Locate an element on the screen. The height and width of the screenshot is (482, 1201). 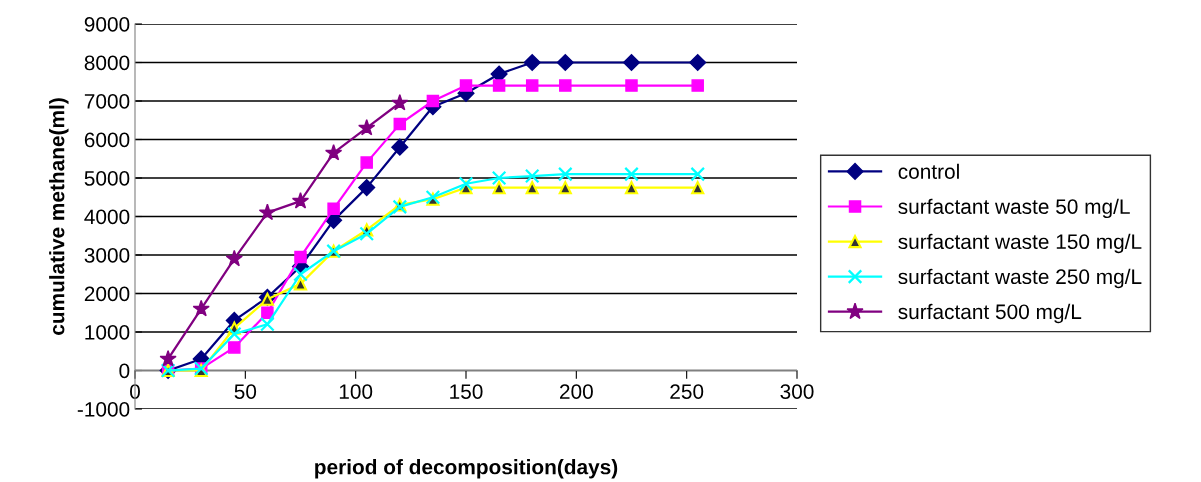
x-tick-label: 200 is located at coordinates (576, 391).